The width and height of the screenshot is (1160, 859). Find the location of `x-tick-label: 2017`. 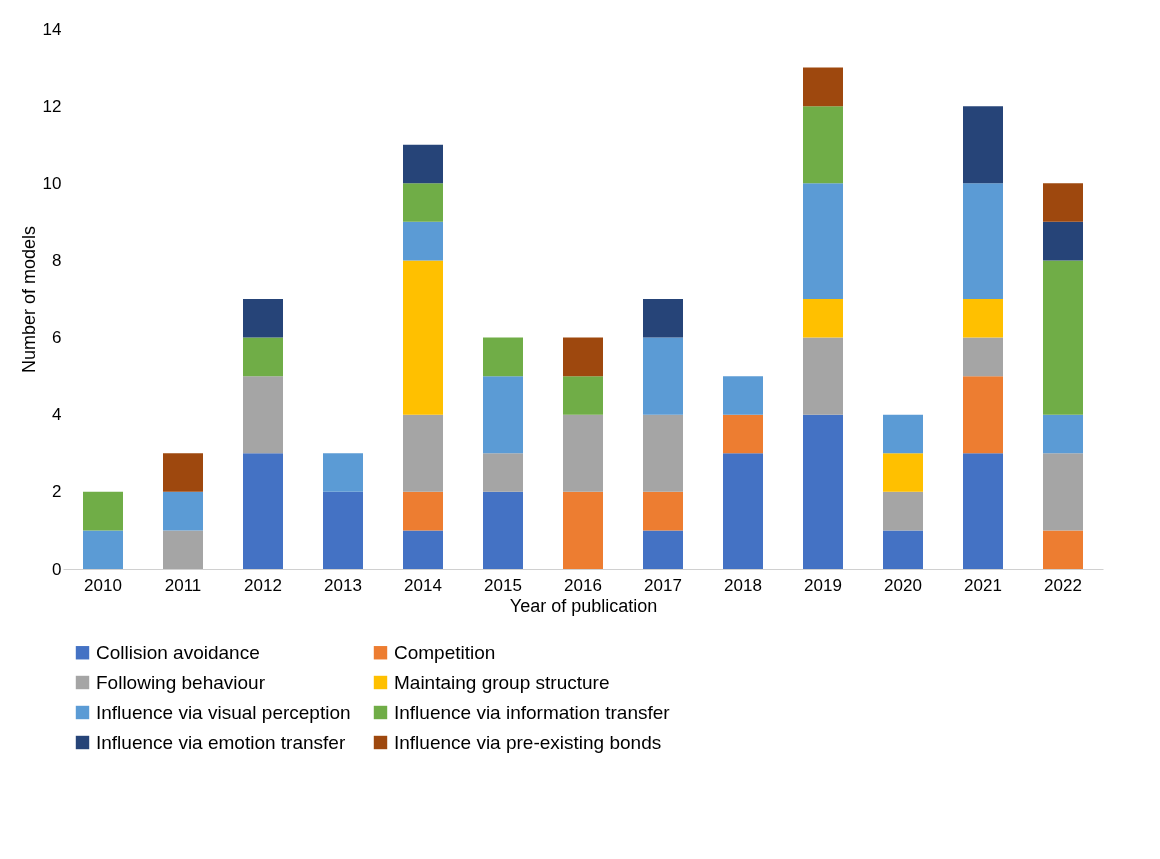

x-tick-label: 2017 is located at coordinates (663, 585).